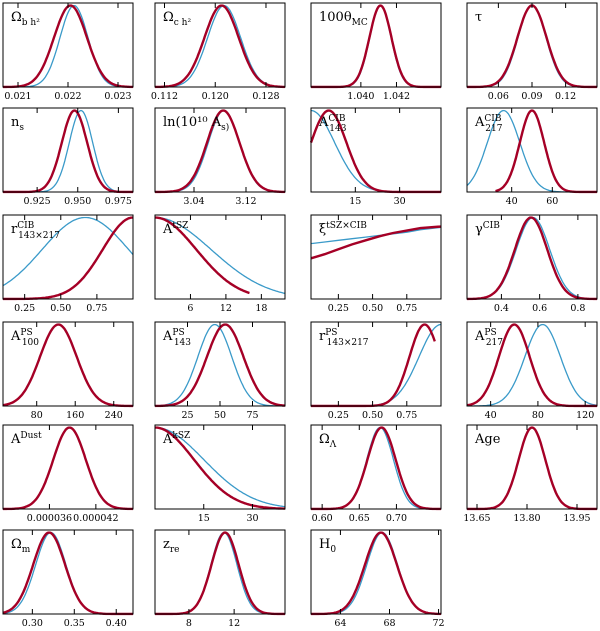  Describe the element at coordinates (439, 623) in the screenshot. I see `tick-label: 72` at that location.